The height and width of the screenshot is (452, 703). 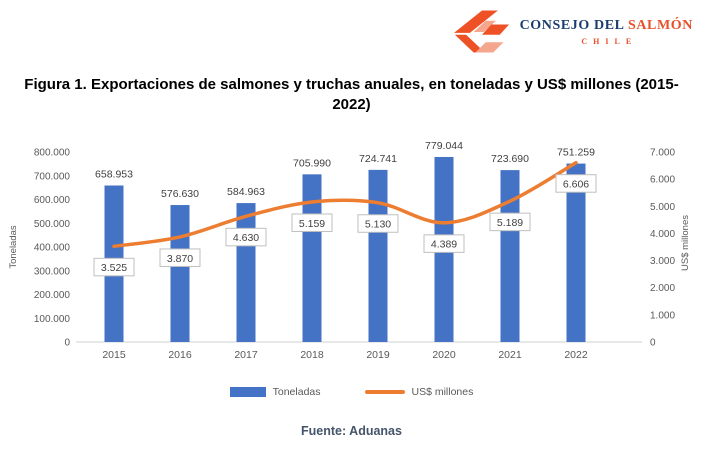 I want to click on header: CONSEJO DEL SALMÓN CHILE, so click(x=351, y=31).